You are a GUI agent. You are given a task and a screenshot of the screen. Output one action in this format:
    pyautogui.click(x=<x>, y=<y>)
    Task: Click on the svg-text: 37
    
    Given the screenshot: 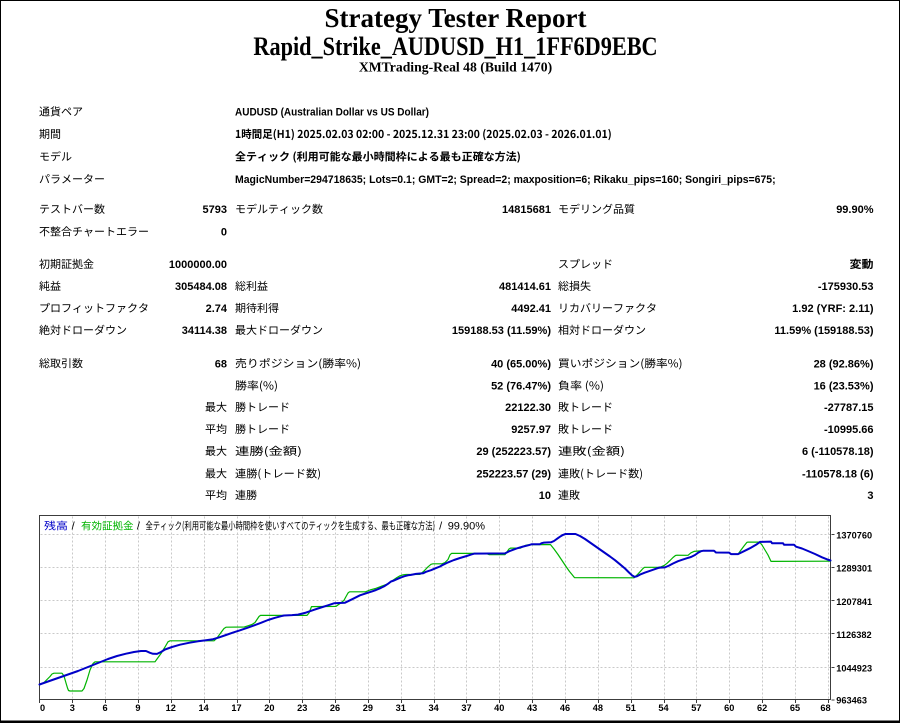 What is the action you would take?
    pyautogui.click(x=466, y=708)
    